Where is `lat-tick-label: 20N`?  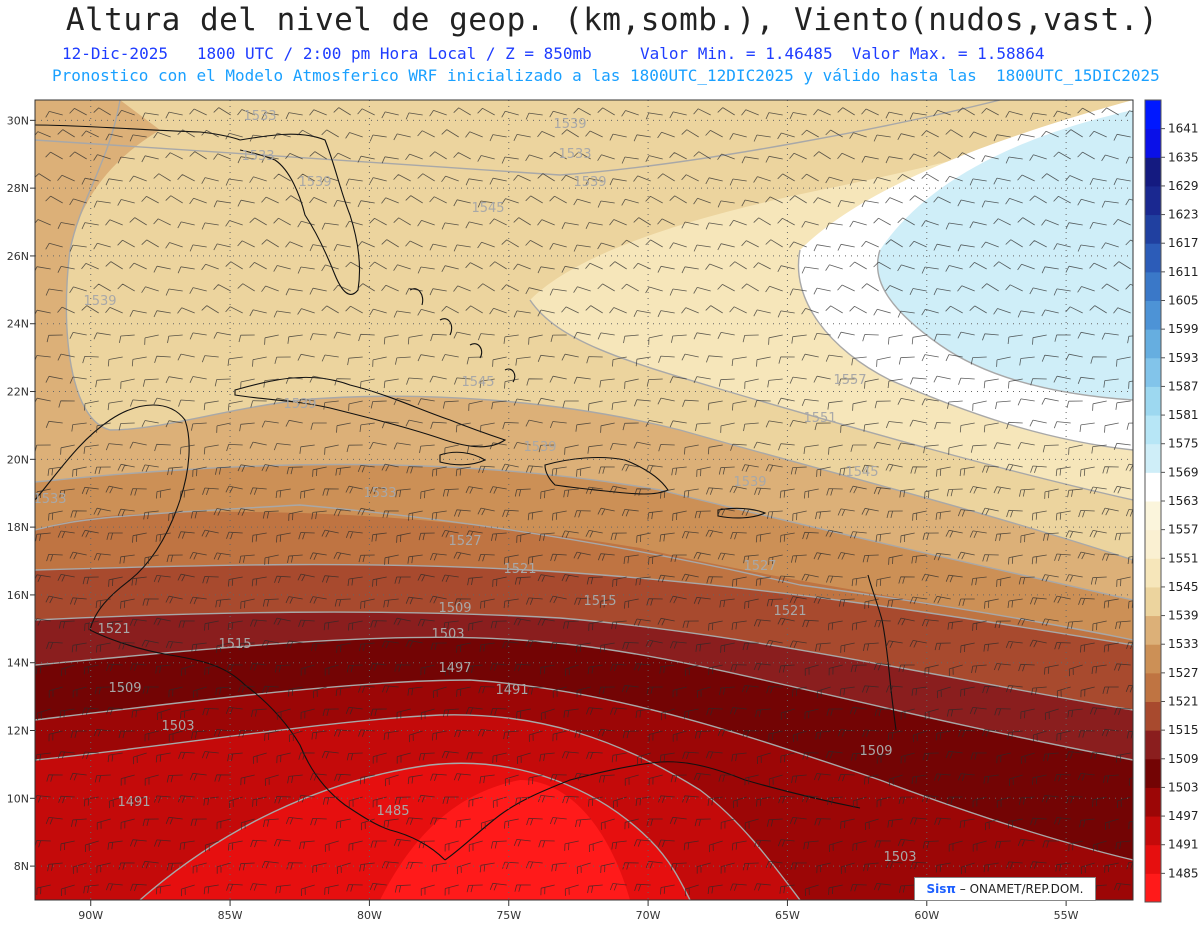
lat-tick-label: 20N is located at coordinates (18, 459).